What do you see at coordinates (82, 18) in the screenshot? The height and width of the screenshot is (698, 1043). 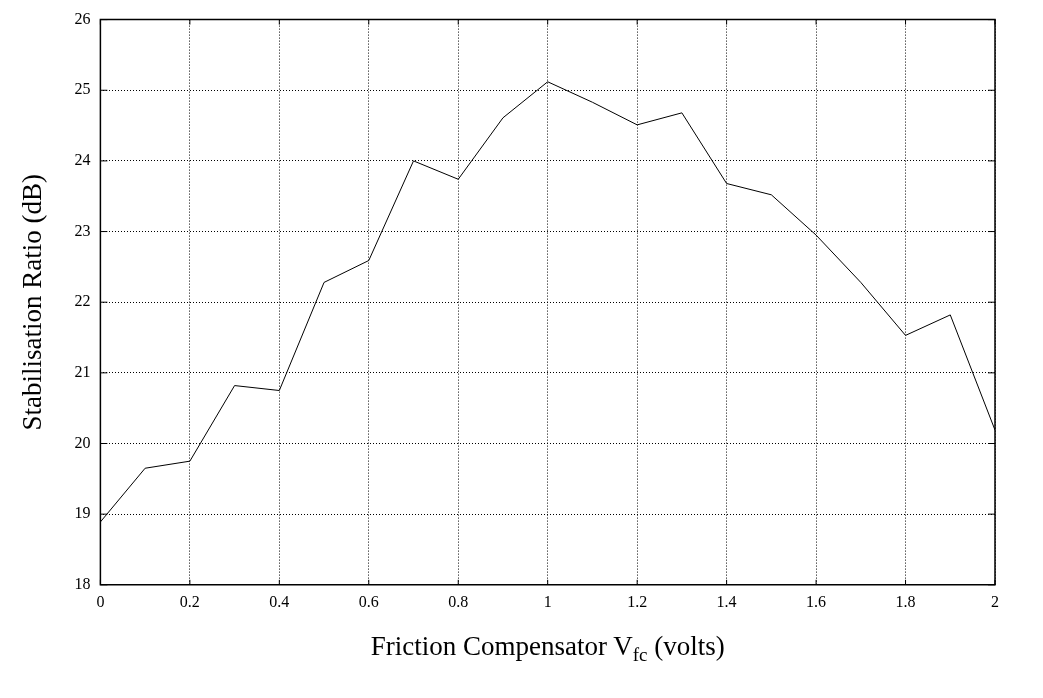 I see `y-tick-label: 26` at bounding box center [82, 18].